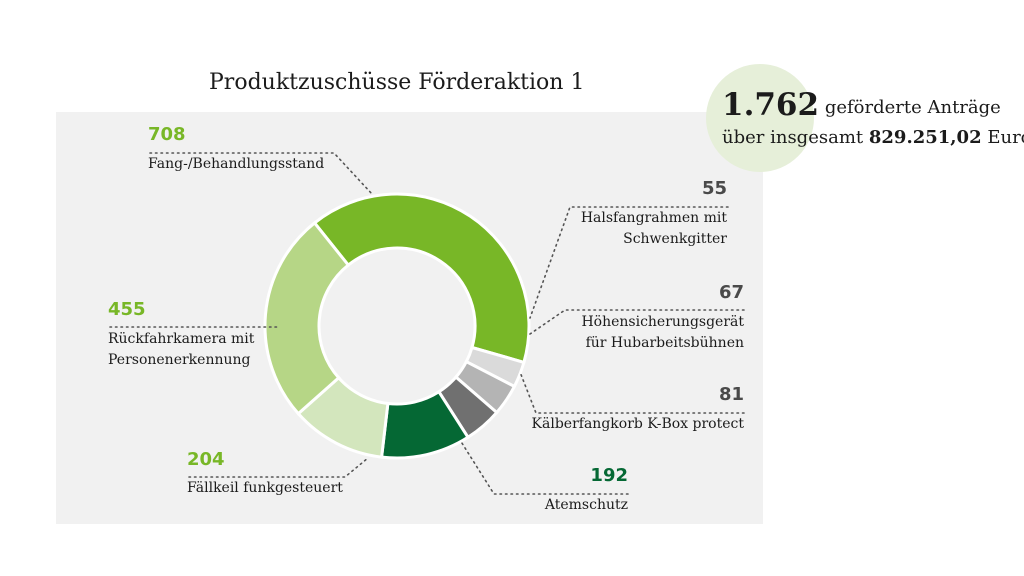  I want to click on data-label-value-hoehensicherungsgeraet-fuer-hubarbeitsbuehnen: 67, so click(731, 292).